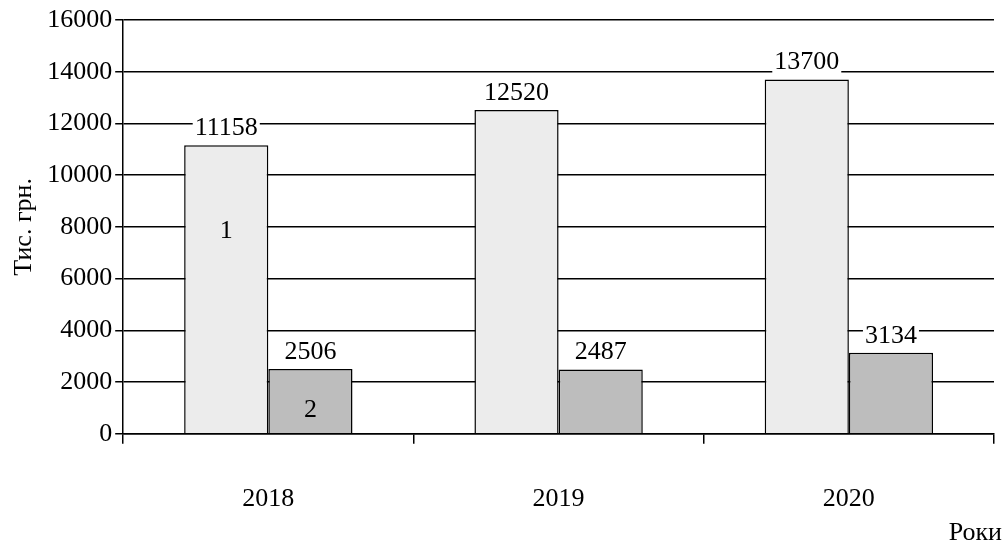  I want to click on data-label: 11158, so click(226, 127).